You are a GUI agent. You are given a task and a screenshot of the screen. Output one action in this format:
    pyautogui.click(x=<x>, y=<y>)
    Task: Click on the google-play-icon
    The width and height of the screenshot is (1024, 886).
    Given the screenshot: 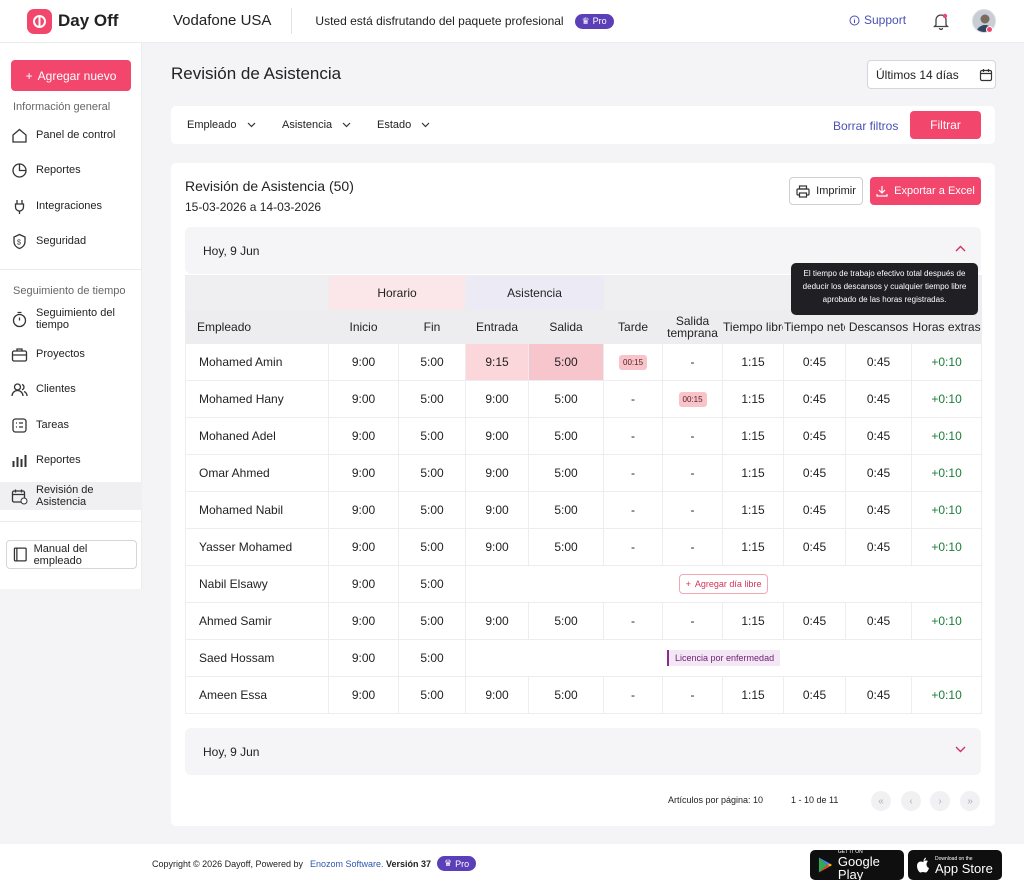 What is the action you would take?
    pyautogui.click(x=825, y=865)
    